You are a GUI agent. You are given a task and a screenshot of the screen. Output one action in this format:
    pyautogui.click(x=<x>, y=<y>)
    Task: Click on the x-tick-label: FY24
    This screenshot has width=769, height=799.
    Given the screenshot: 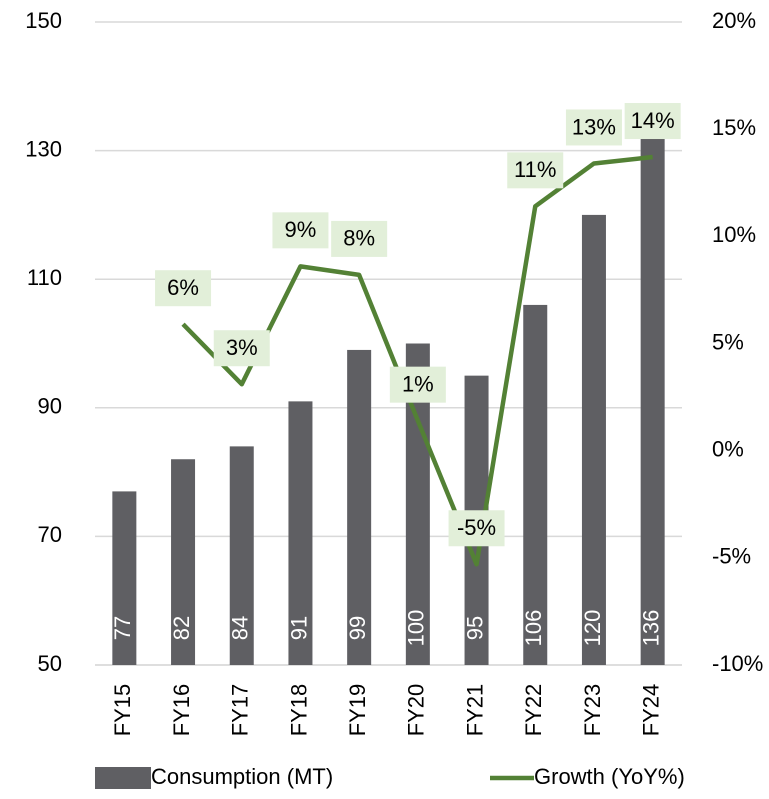 What is the action you would take?
    pyautogui.click(x=650, y=710)
    